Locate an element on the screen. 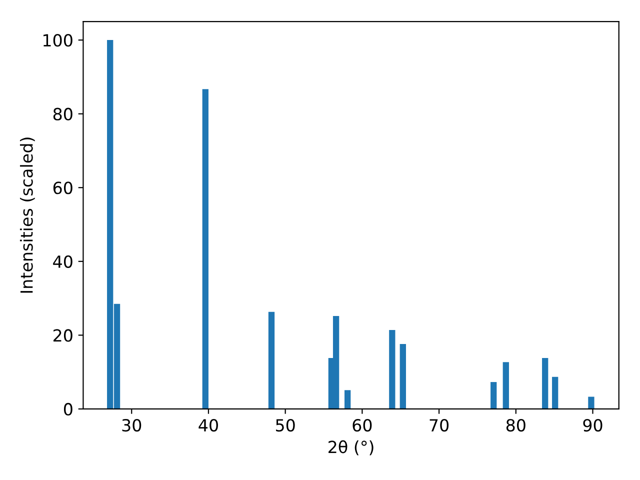 The width and height of the screenshot is (640, 480). y-tick-label: 40 is located at coordinates (62, 261).